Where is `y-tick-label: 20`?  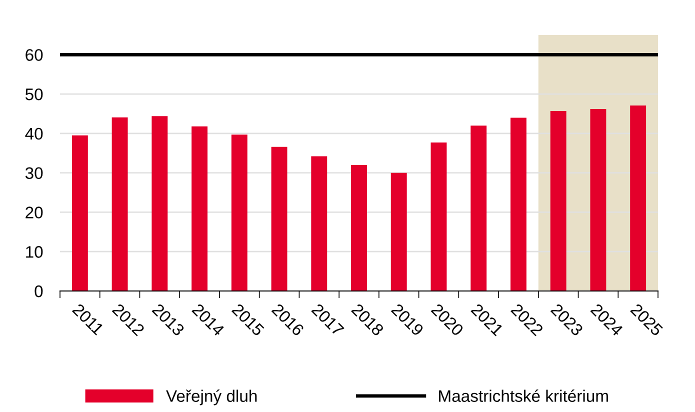
y-tick-label: 20 is located at coordinates (34, 212).